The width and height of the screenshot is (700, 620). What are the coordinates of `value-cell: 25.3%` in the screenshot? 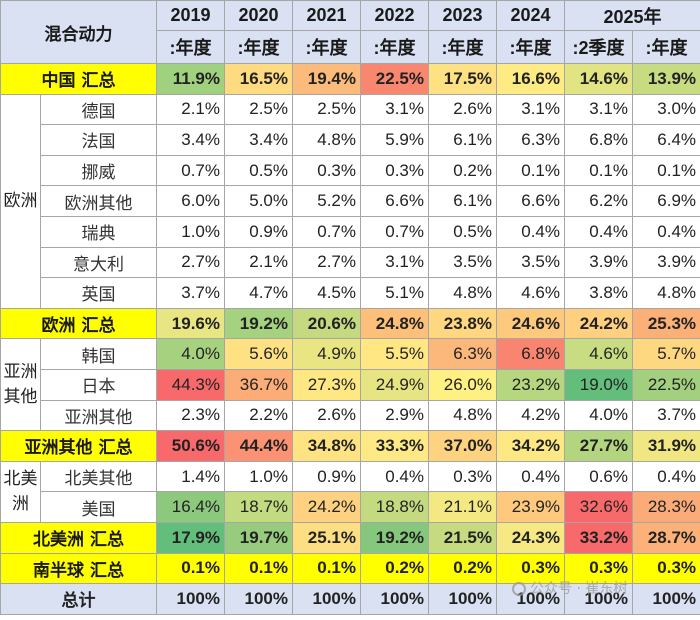 It's located at (665, 323).